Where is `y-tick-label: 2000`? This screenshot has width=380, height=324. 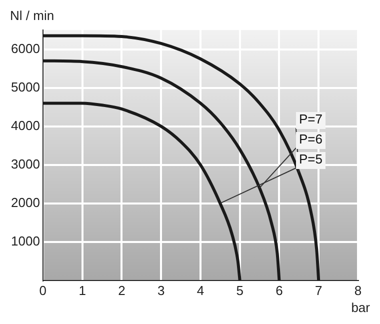
y-tick-label: 2000 is located at coordinates (25, 202).